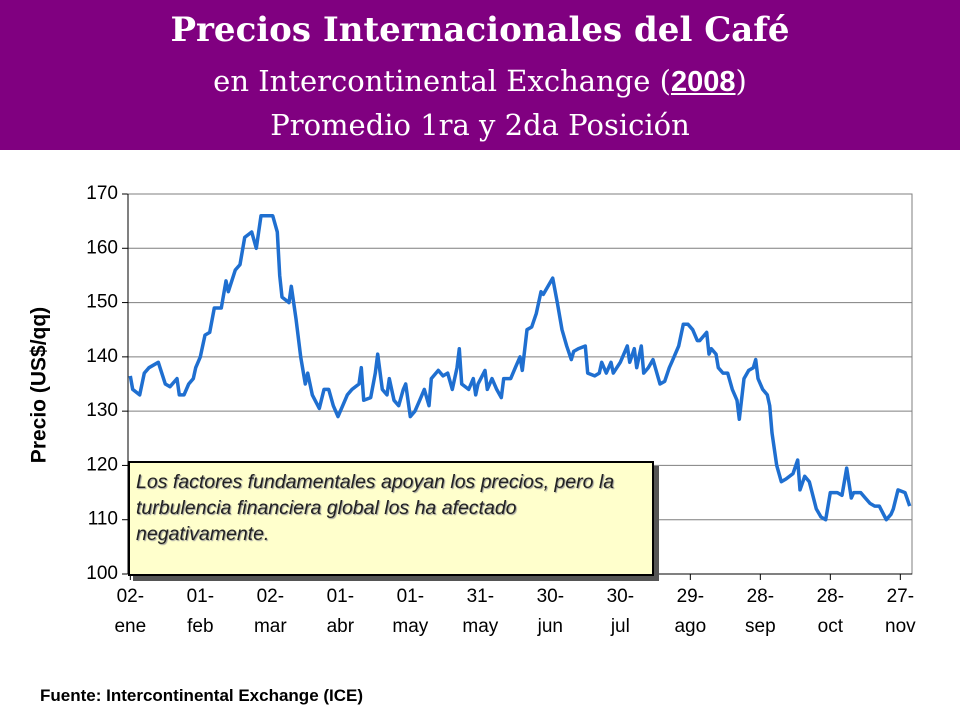  What do you see at coordinates (690, 611) in the screenshot?
I see `x-tick-label: 29- ago` at bounding box center [690, 611].